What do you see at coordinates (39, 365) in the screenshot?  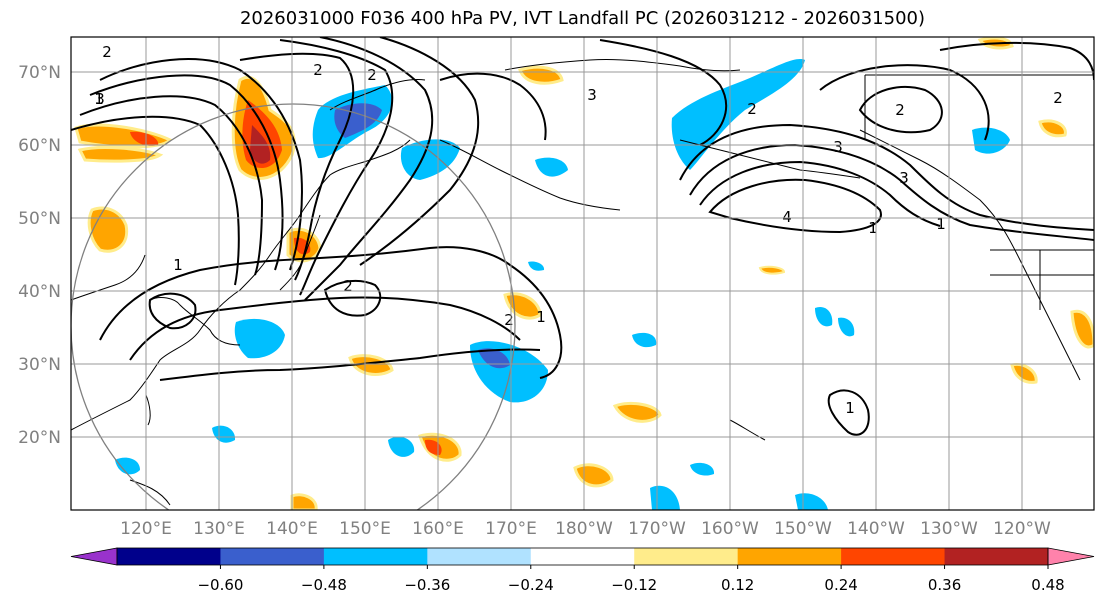 I see `latitude-label: 30°N` at bounding box center [39, 365].